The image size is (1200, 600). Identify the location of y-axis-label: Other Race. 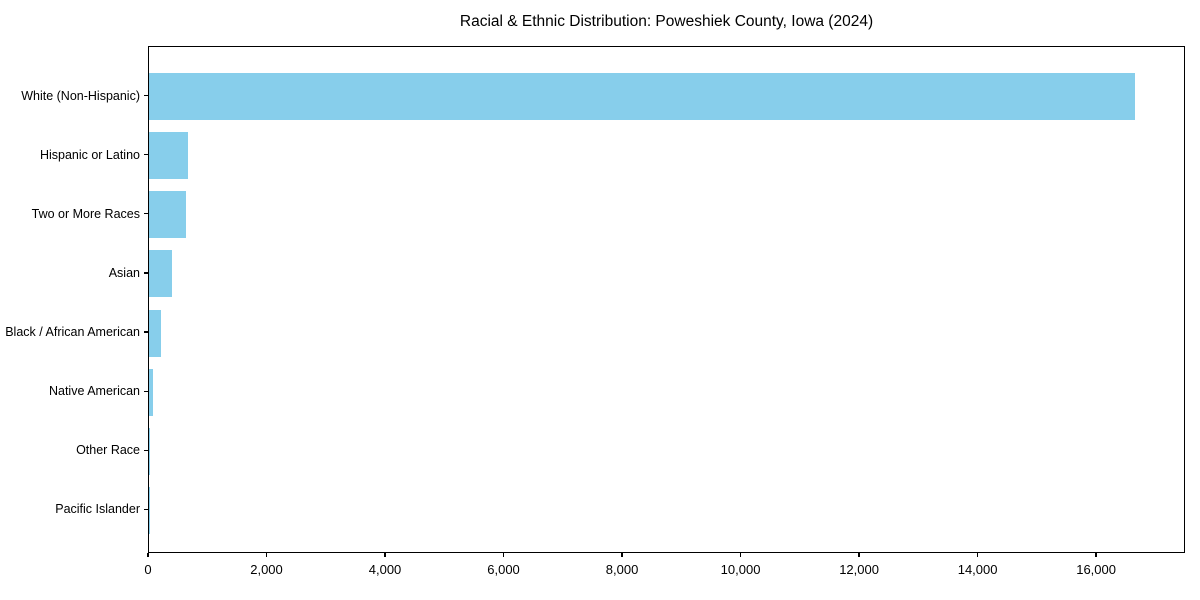
(108, 450).